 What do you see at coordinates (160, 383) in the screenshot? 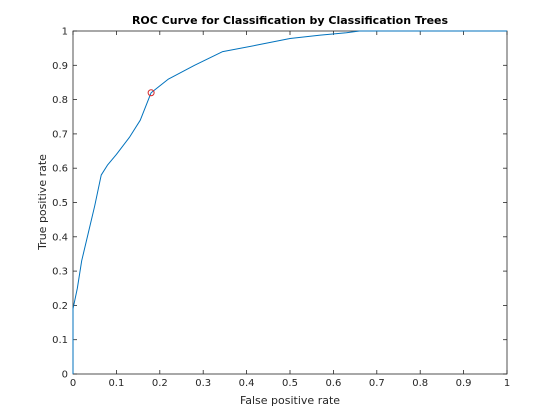
I see `x-tick-label: 0.2` at bounding box center [160, 383].